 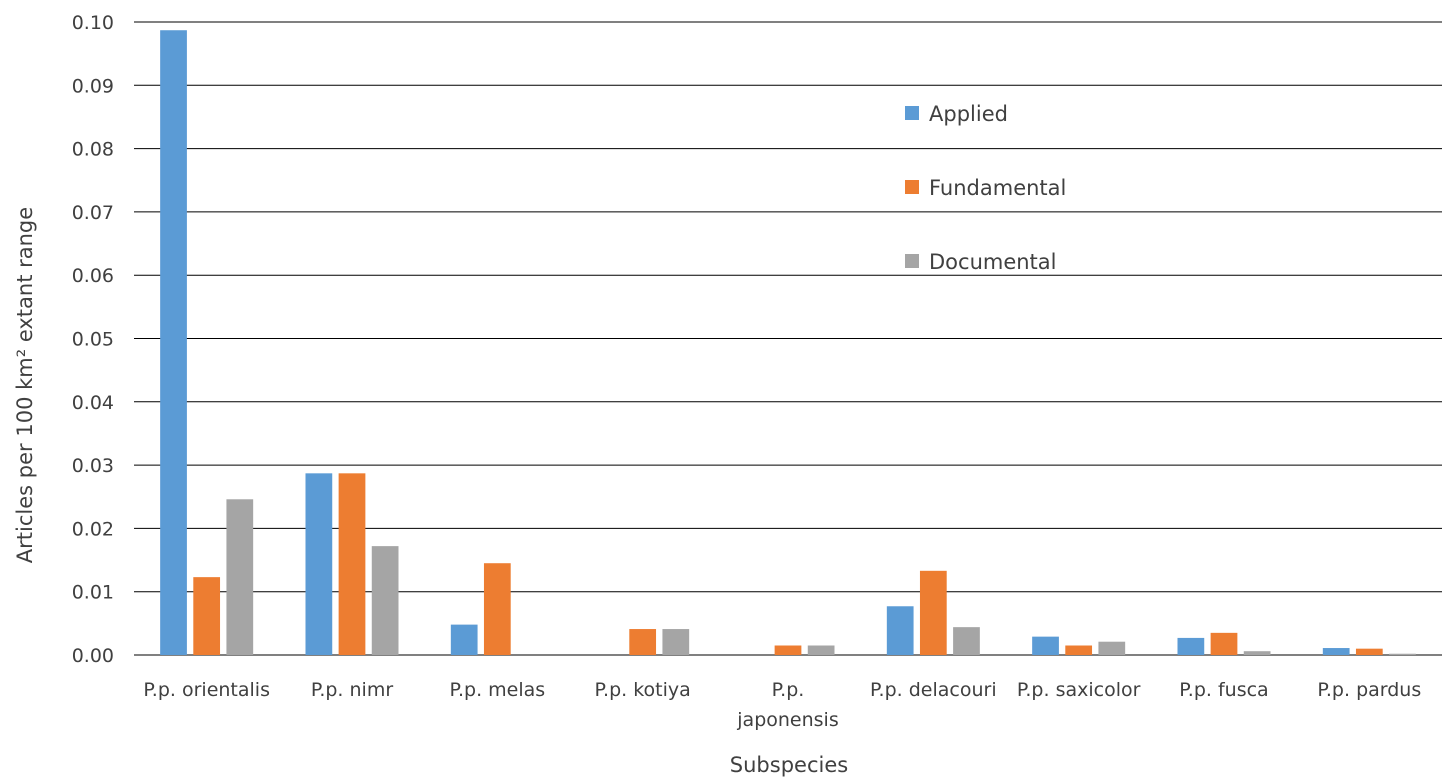 What do you see at coordinates (789, 765) in the screenshot?
I see `x-axis-label: Subspecies` at bounding box center [789, 765].